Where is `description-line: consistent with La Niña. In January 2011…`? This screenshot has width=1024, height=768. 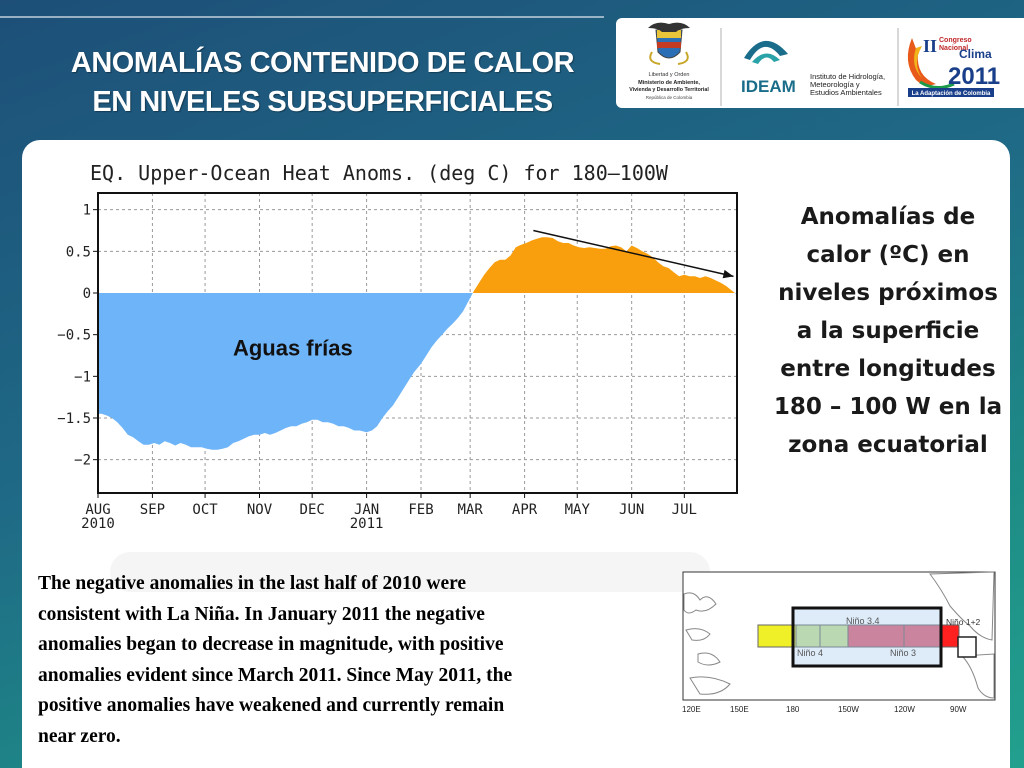 description-line: consistent with La Niña. In January 2011… is located at coordinates (261, 614).